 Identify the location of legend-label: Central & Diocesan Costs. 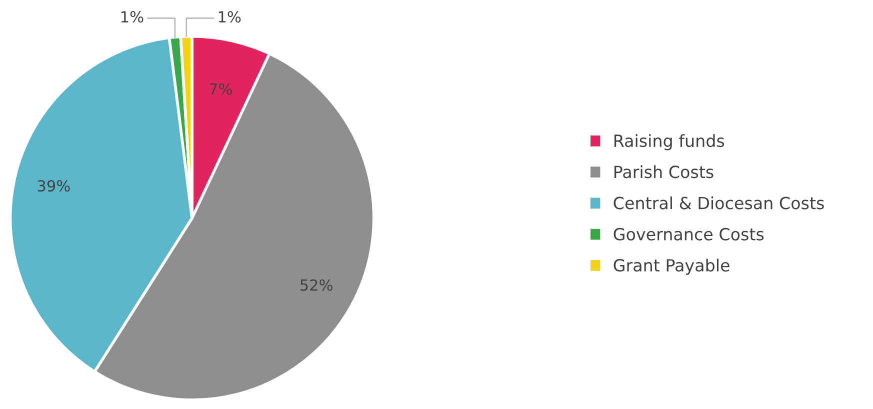
(719, 203).